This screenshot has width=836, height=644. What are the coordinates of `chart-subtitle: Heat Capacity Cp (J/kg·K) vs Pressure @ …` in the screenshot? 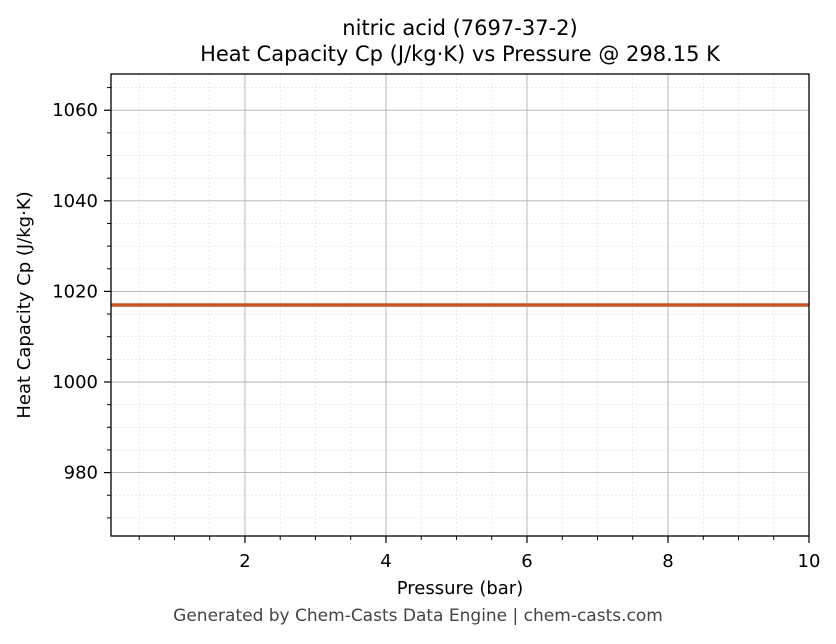 It's located at (460, 54).